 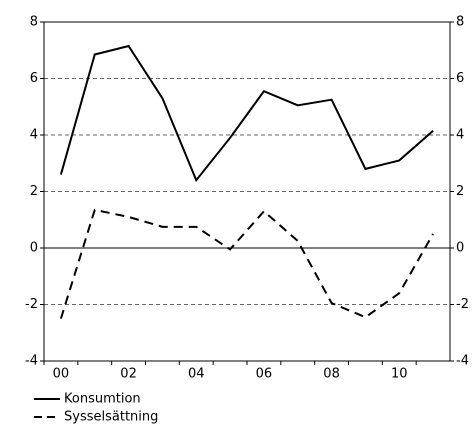 I want to click on y2-tick-label: 4, so click(x=460, y=135).